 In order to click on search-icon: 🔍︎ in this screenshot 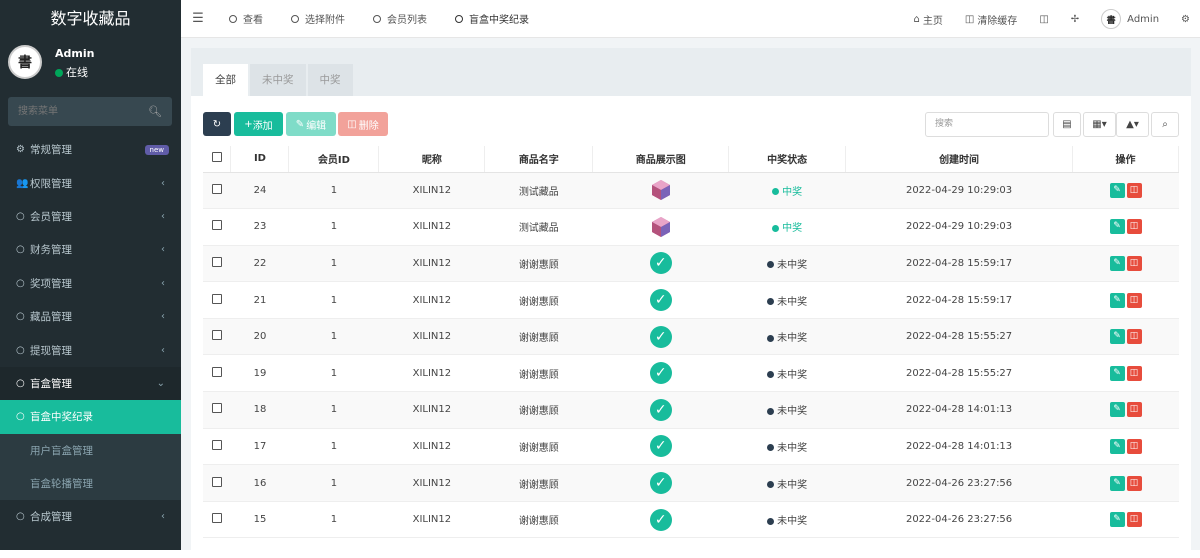, I will do `click(155, 111)`.